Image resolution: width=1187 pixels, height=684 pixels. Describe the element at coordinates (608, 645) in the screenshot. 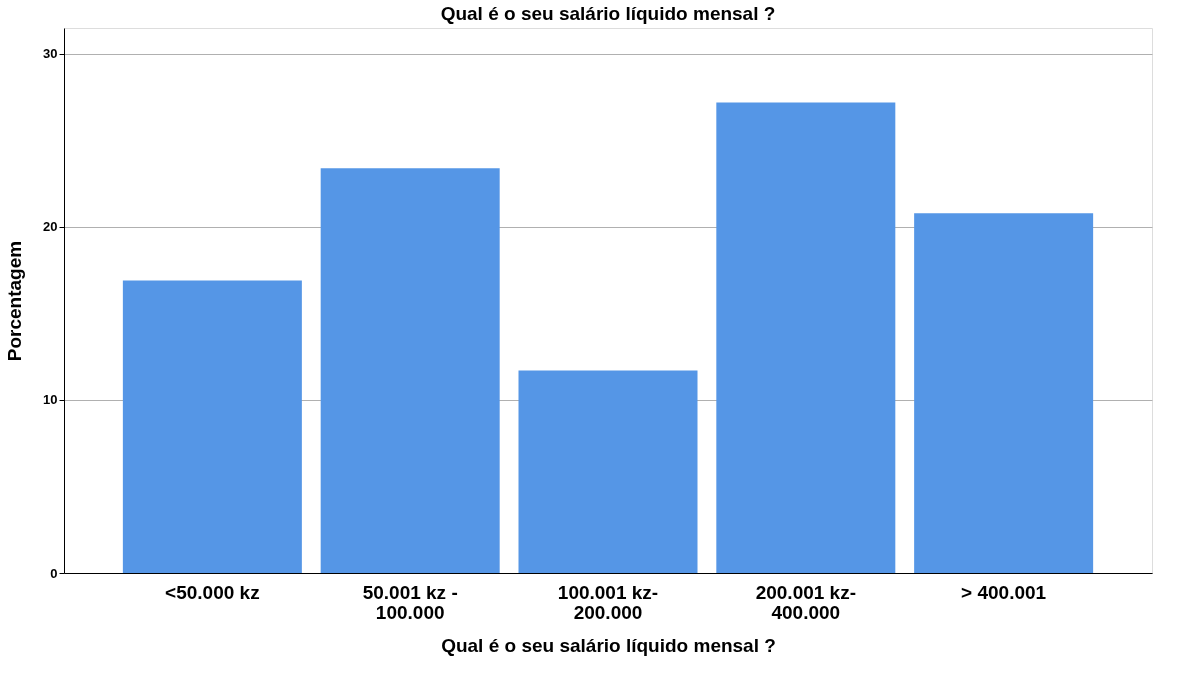

I see `x-axis-title: Qual é o seu salário líquido mensal ?` at that location.